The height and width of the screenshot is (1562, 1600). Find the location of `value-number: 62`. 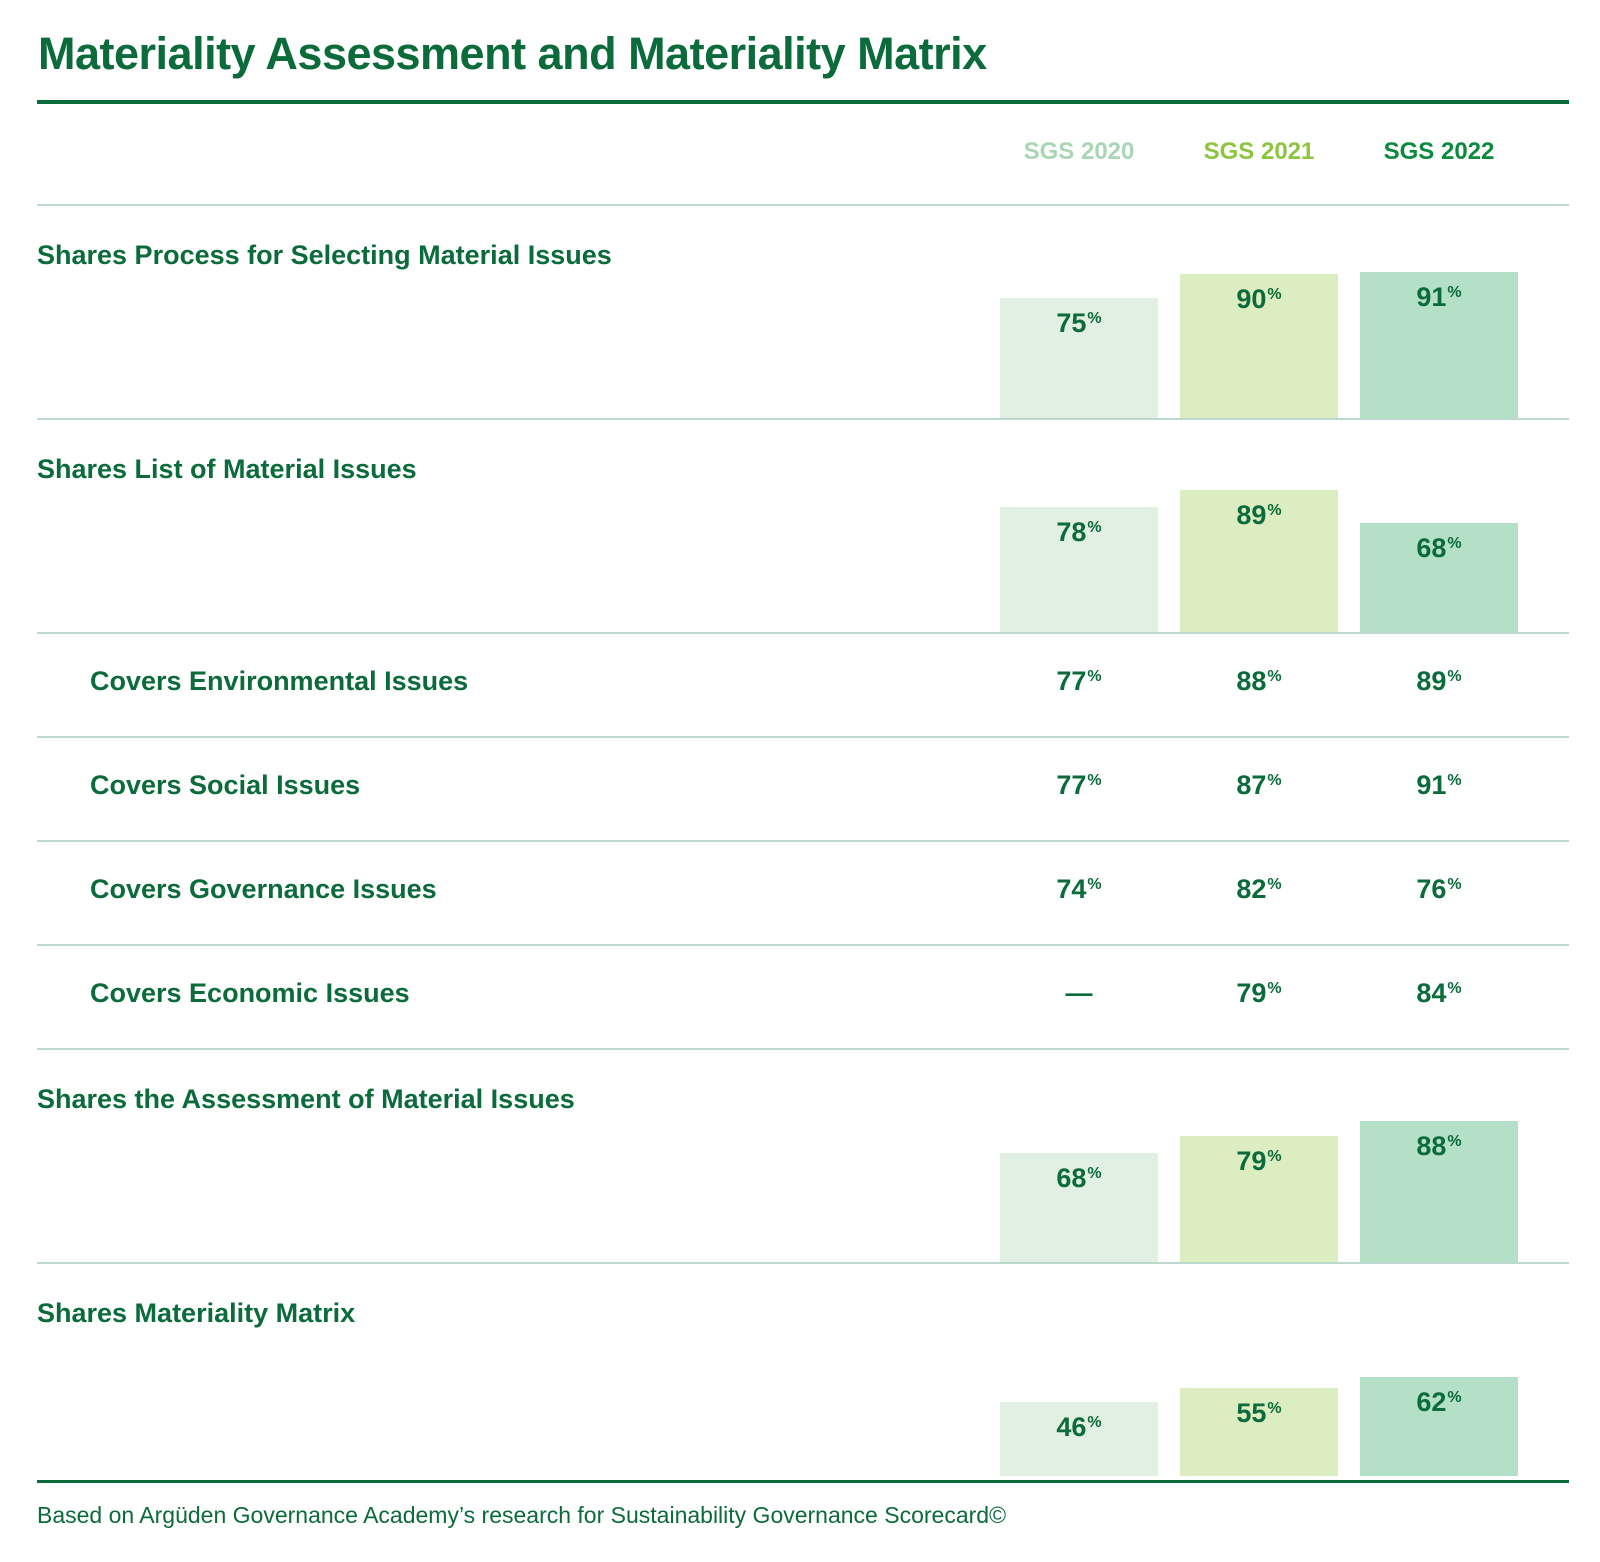

value-number: 62 is located at coordinates (1431, 1401).